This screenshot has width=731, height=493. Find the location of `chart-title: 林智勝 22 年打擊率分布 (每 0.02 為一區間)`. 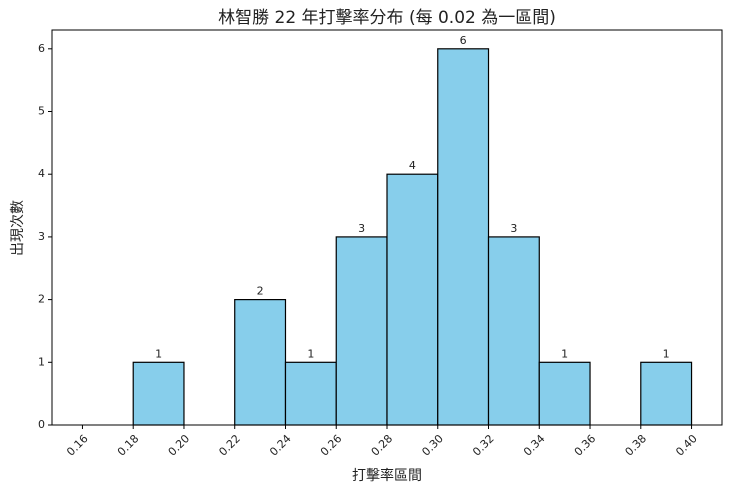

chart-title: 林智勝 22 年打擊率分布 (每 0.02 為一區間) is located at coordinates (387, 18).